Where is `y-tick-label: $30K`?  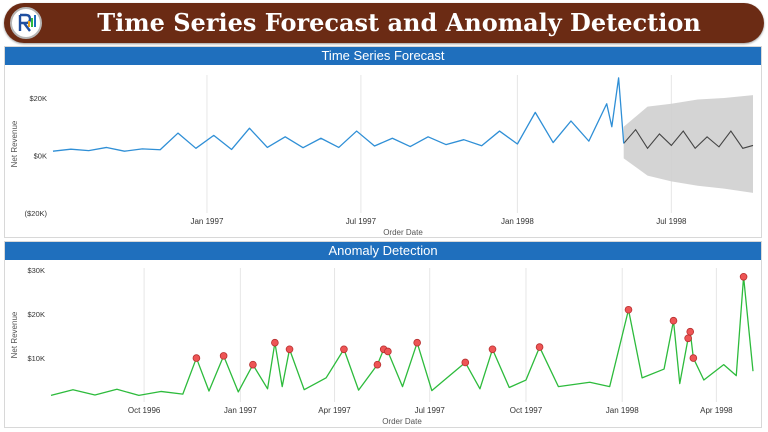 y-tick-label: $30K is located at coordinates (36, 270).